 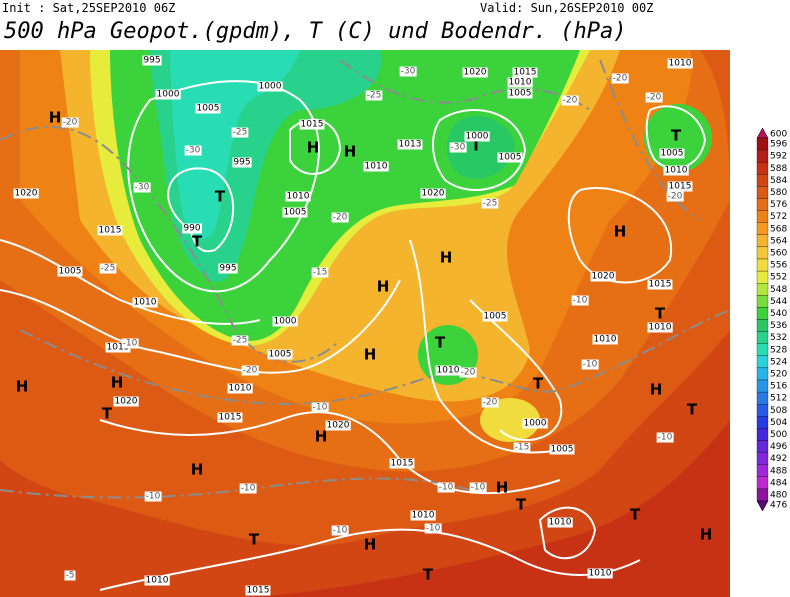 I want to click on contour-label: 1013, so click(x=410, y=145).